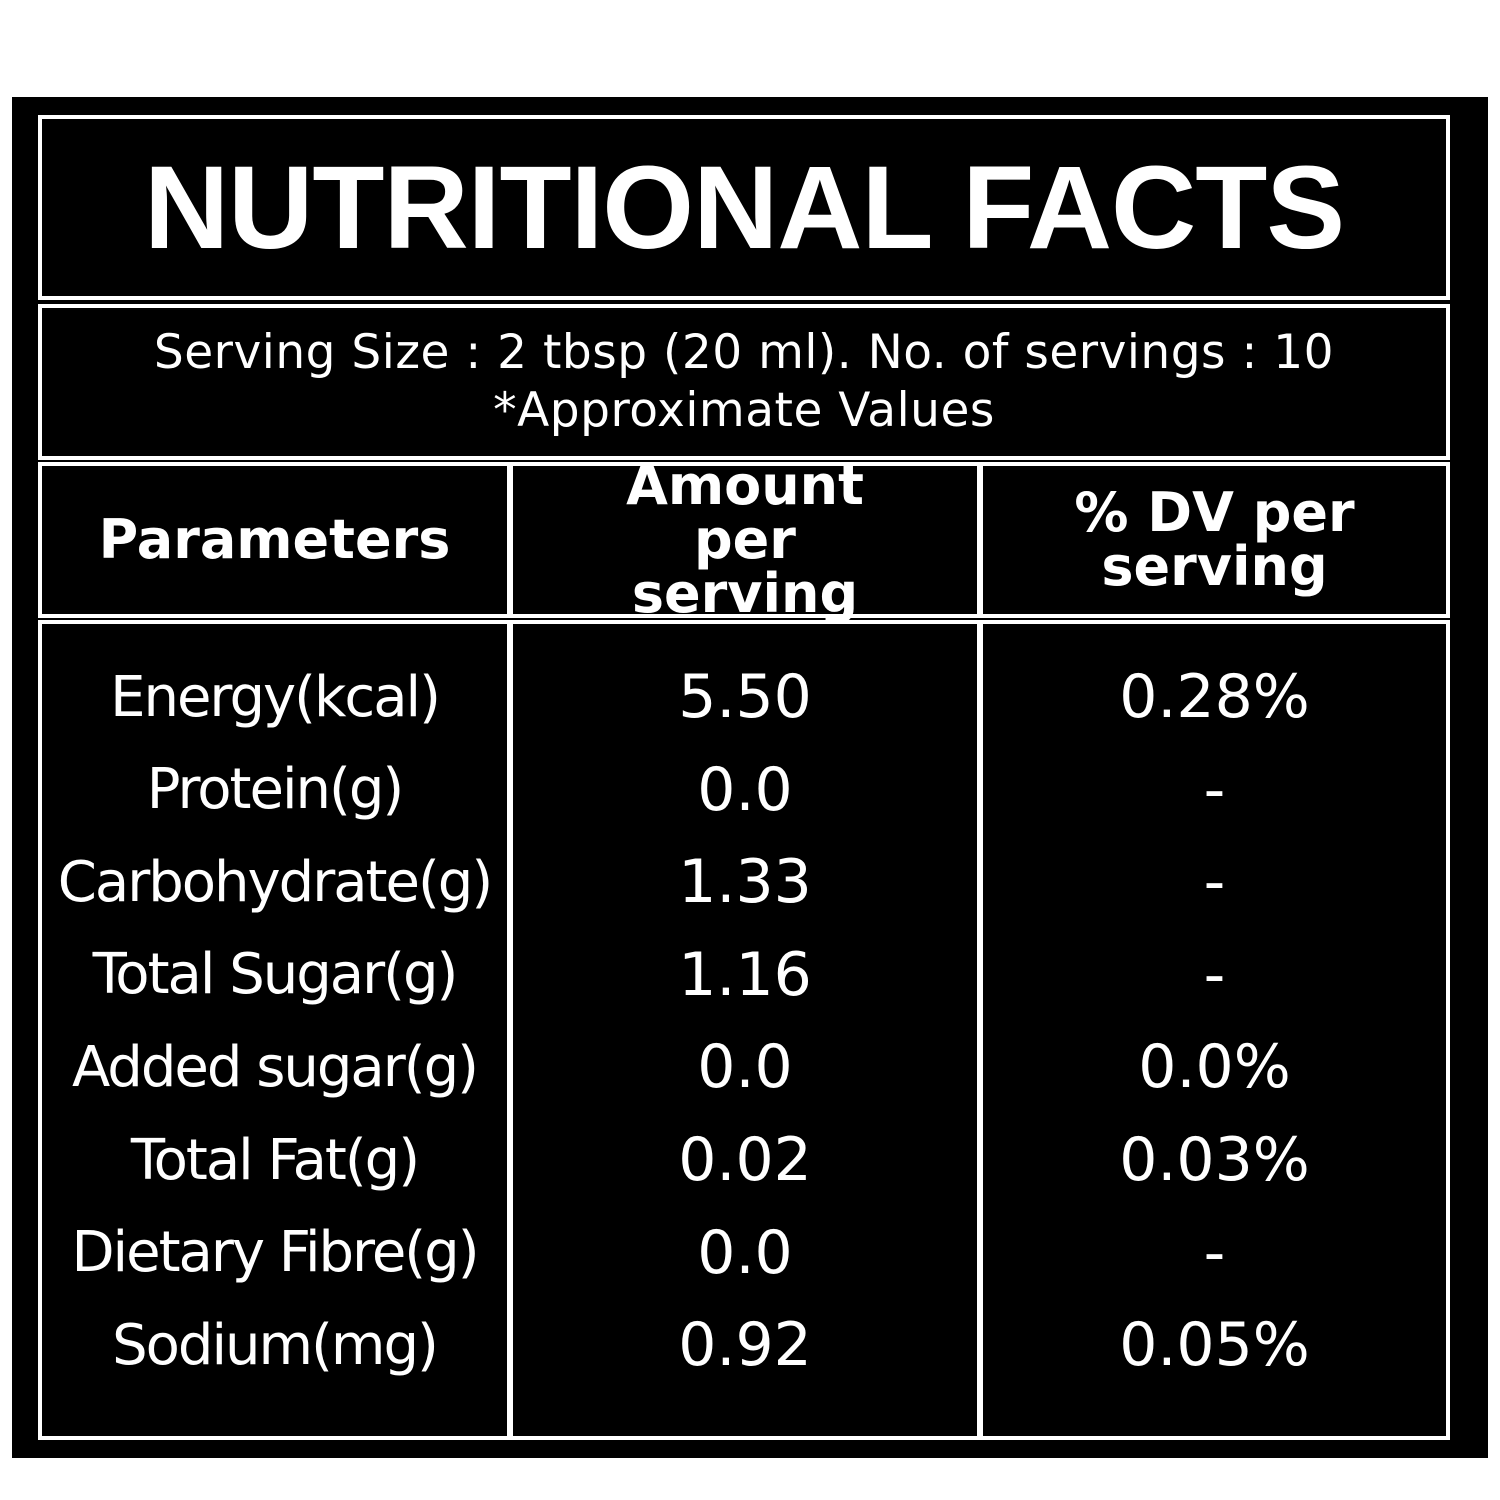 This screenshot has height=1500, width=1500. Describe the element at coordinates (745, 1160) in the screenshot. I see `cell-amount: 0.02` at that location.